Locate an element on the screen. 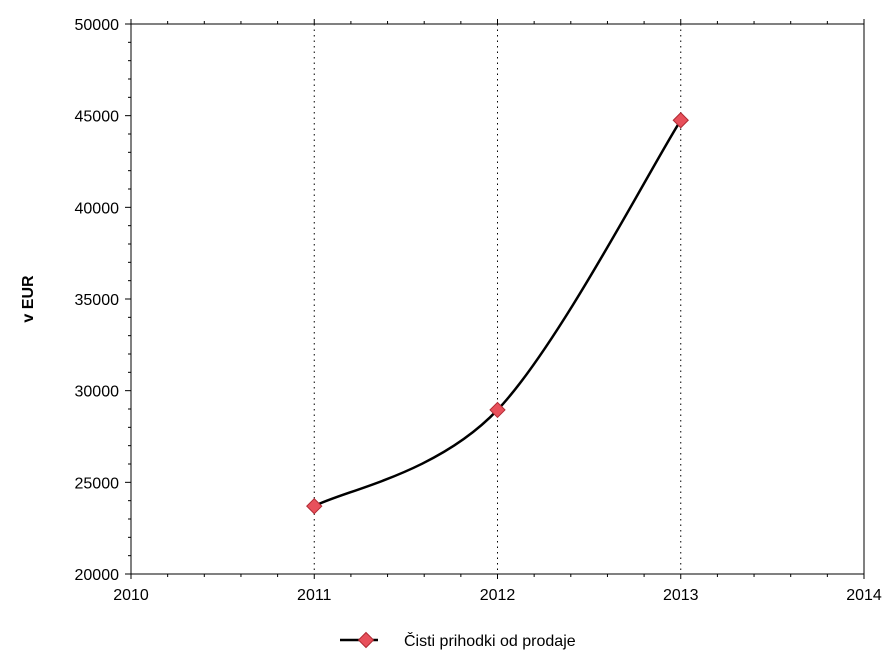  y-tick-label: 50000 is located at coordinates (97, 25).